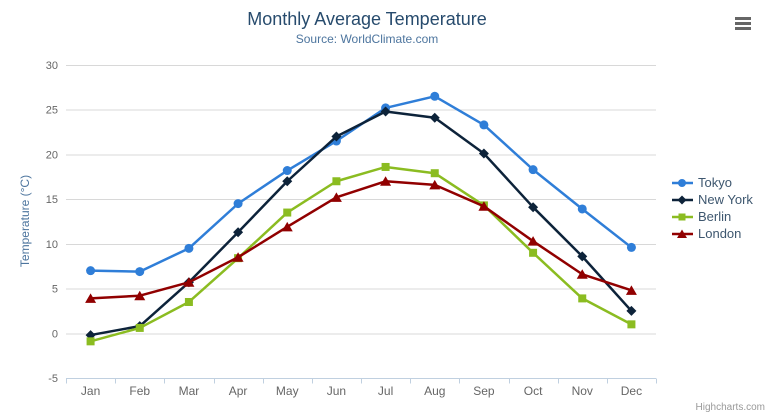  I want to click on x-tick-label: Jul, so click(385, 391).